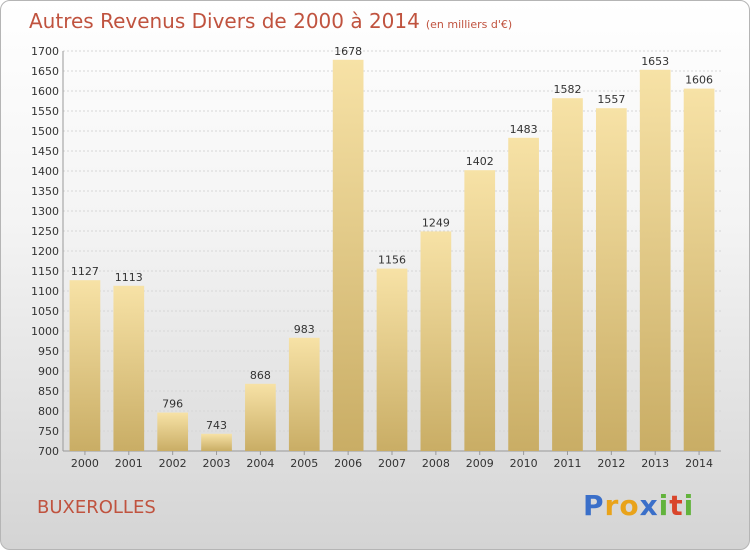  Describe the element at coordinates (45, 211) in the screenshot. I see `y-tick-label: 1300` at that location.